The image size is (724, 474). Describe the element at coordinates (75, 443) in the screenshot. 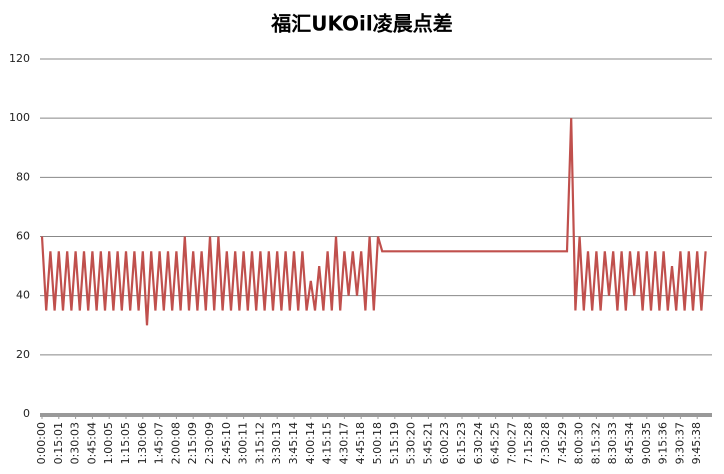

I see `x-tick-label: 0:30:03` at that location.